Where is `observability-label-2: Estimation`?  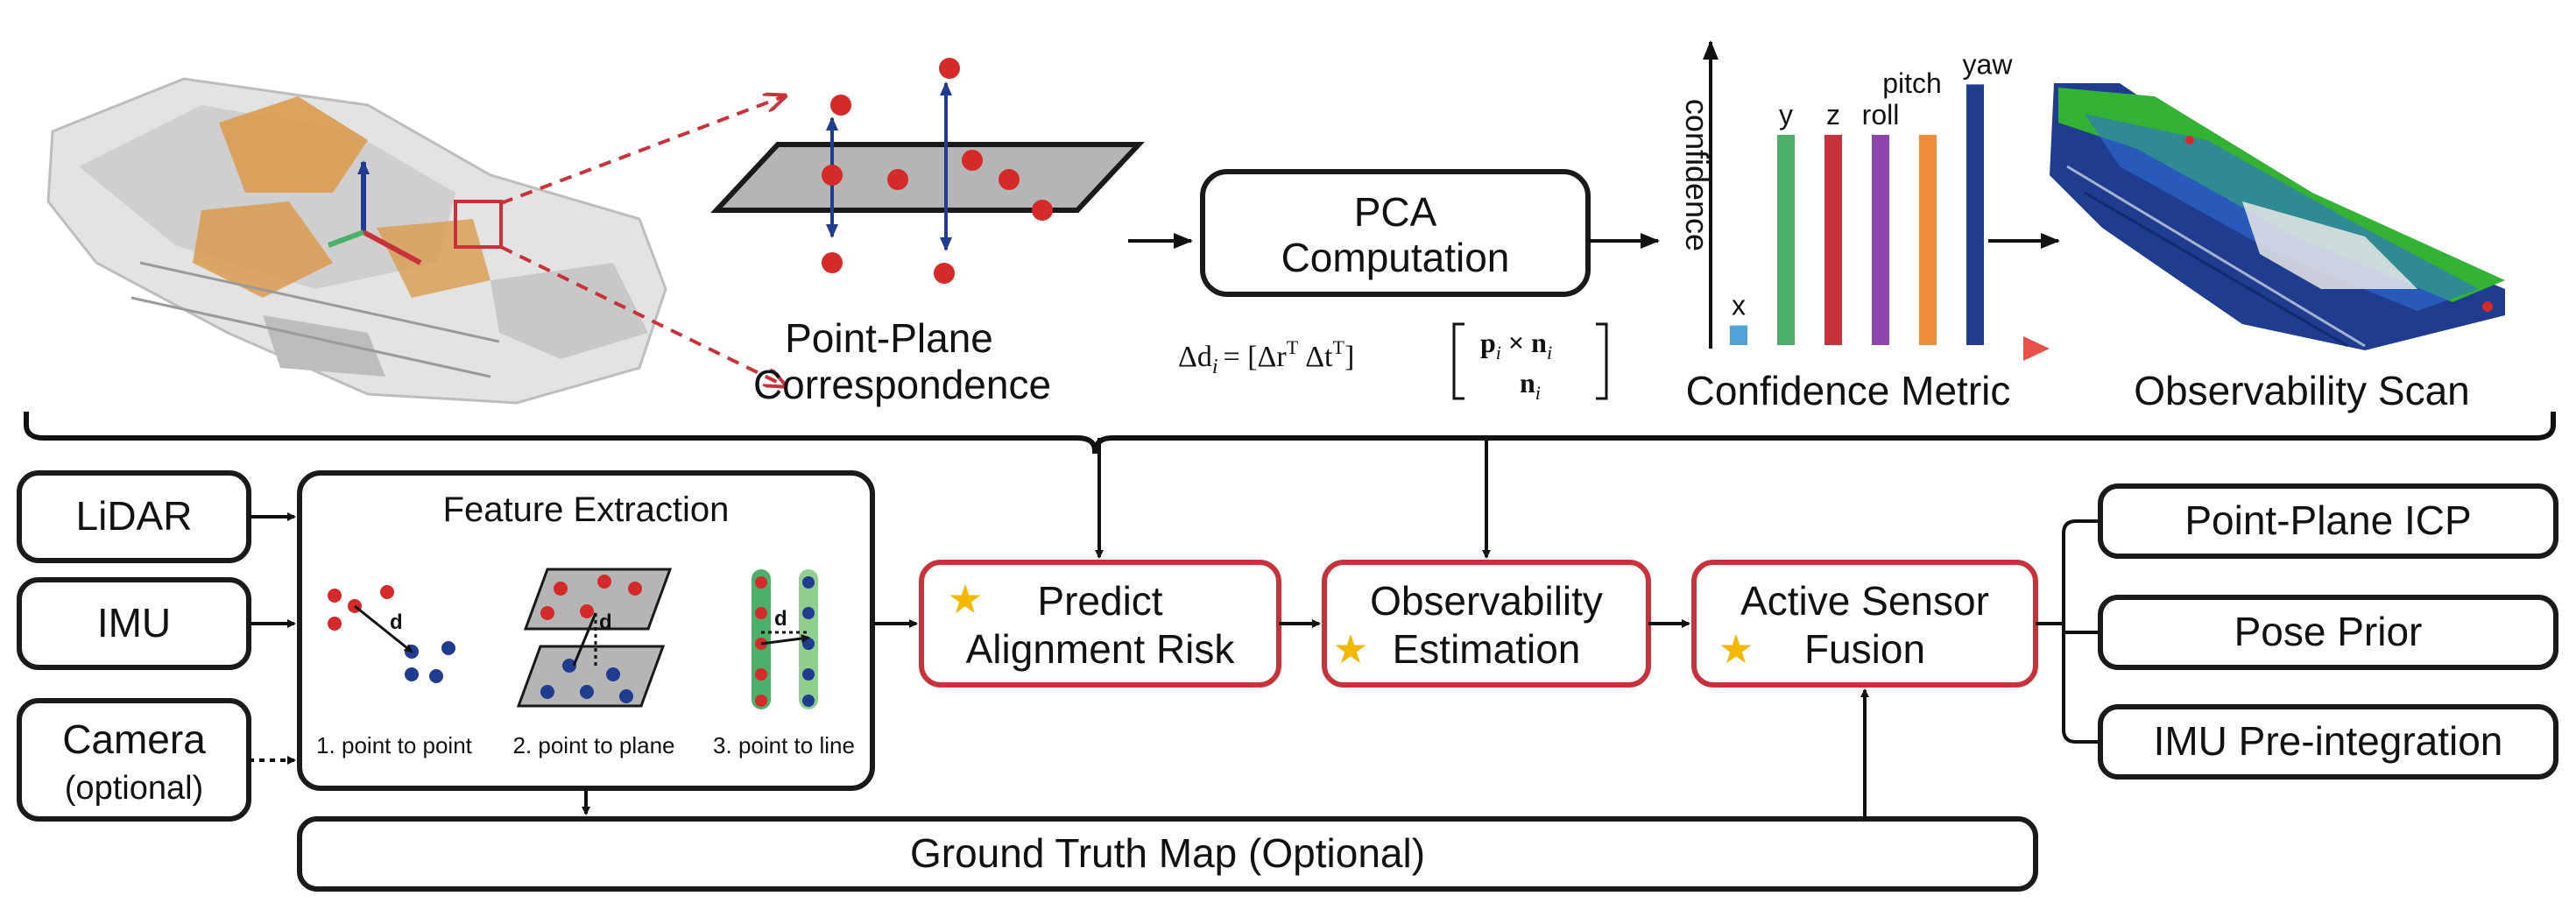 observability-label-2: Estimation is located at coordinates (1487, 649).